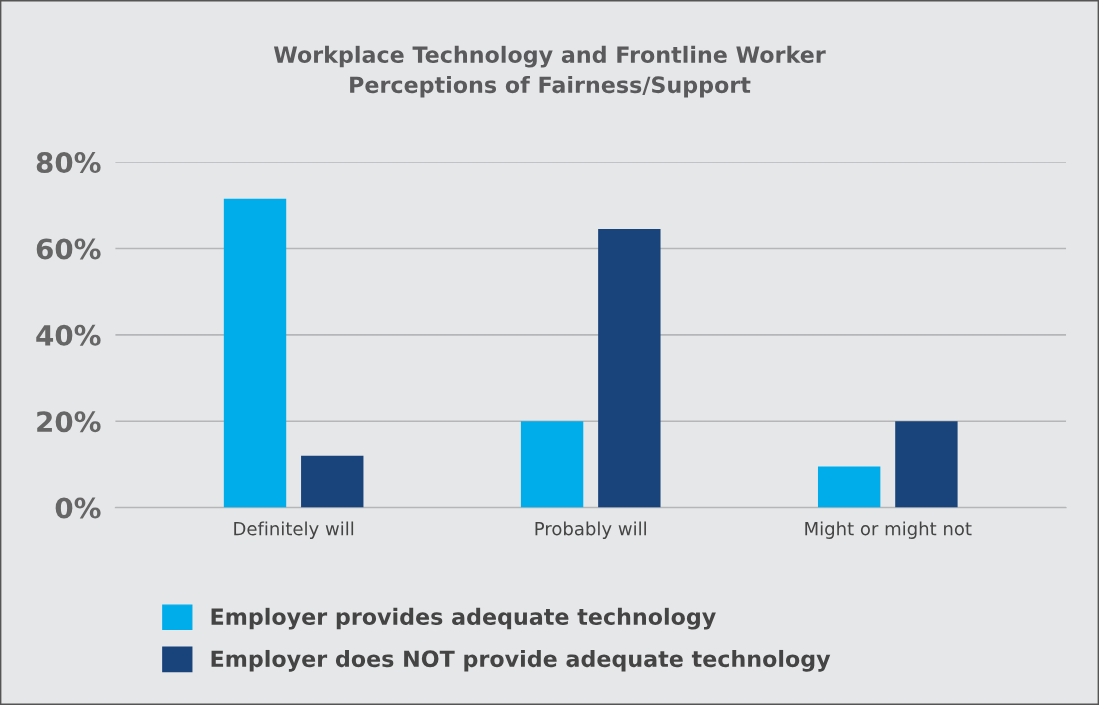  Describe the element at coordinates (68, 163) in the screenshot. I see `y-tick-label: 80%` at that location.